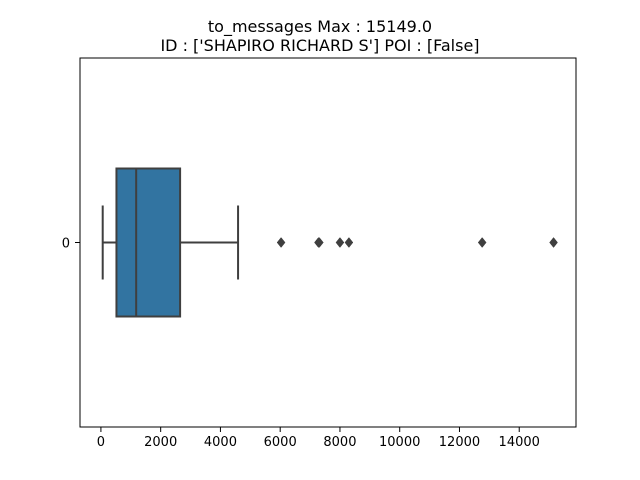  What do you see at coordinates (280, 442) in the screenshot?
I see `x-tick-label: 6000` at bounding box center [280, 442].